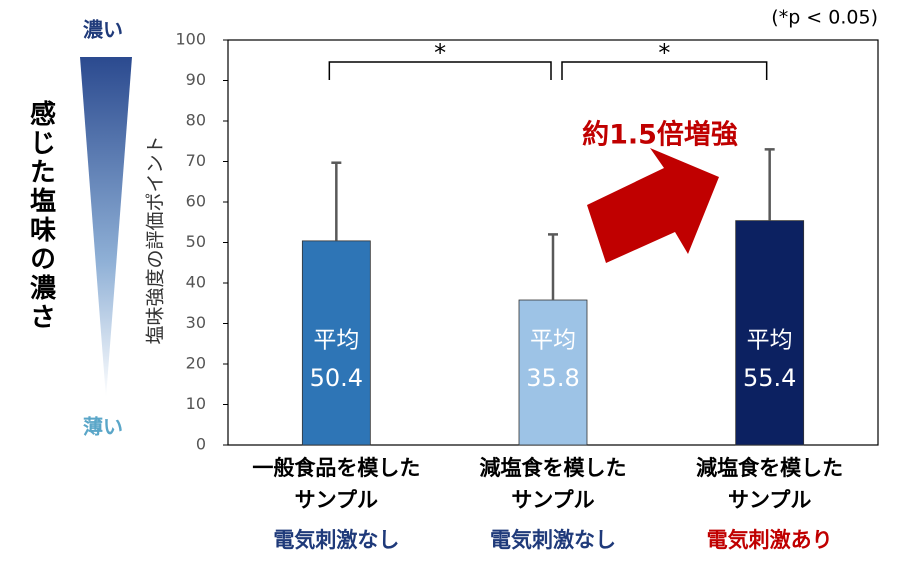 This screenshot has width=905, height=572. I want to click on increase-arrow, so click(653, 205).